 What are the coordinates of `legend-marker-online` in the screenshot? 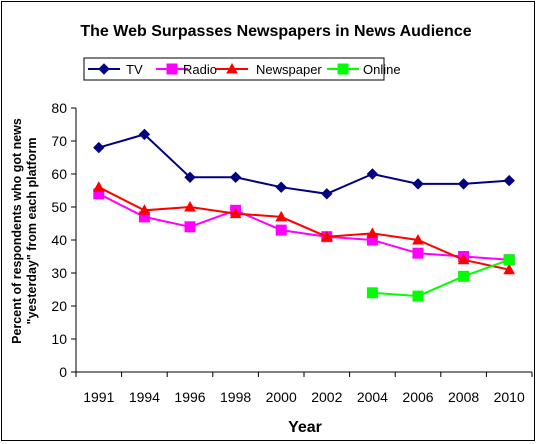 It's located at (343, 69).